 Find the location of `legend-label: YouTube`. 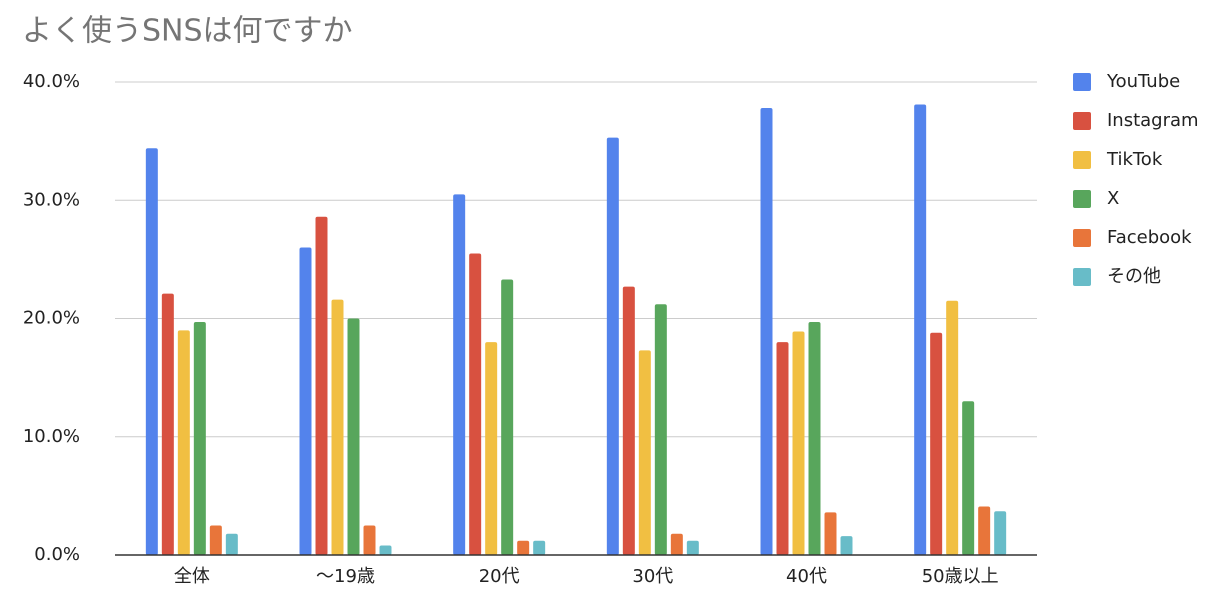

legend-label: YouTube is located at coordinates (1143, 81).